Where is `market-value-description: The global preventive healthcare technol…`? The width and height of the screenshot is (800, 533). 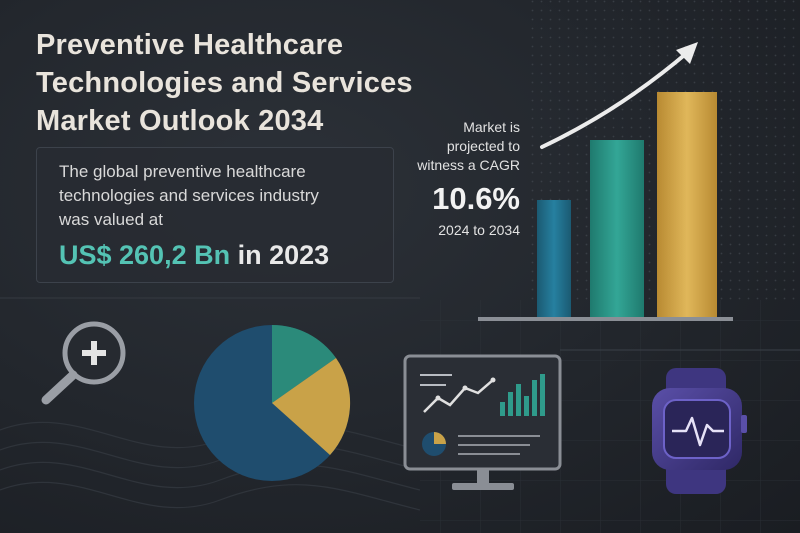 market-value-description: The global preventive healthcare technol… is located at coordinates (218, 196).